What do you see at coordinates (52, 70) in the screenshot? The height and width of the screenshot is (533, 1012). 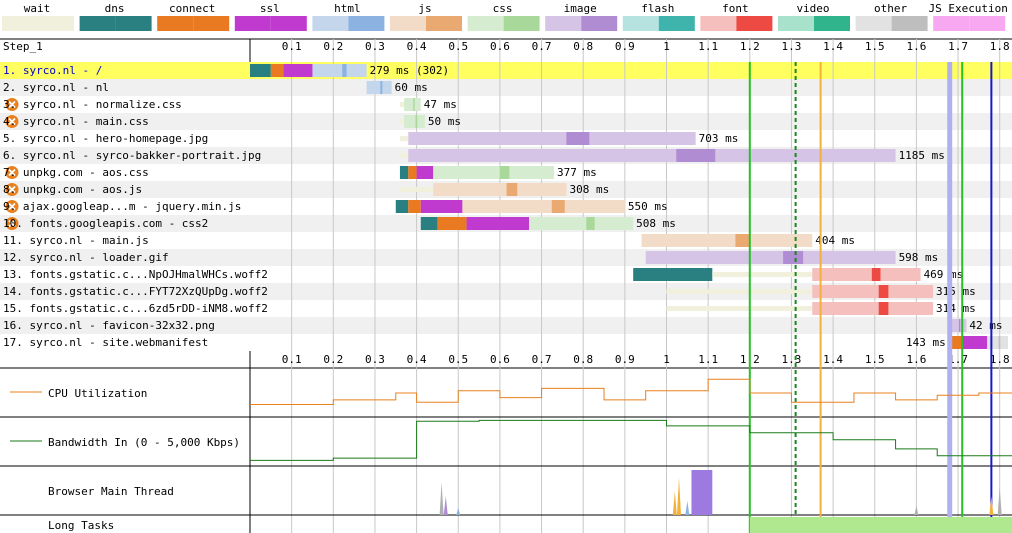 I see `request-label: 1. syrco.nl - /` at bounding box center [52, 70].